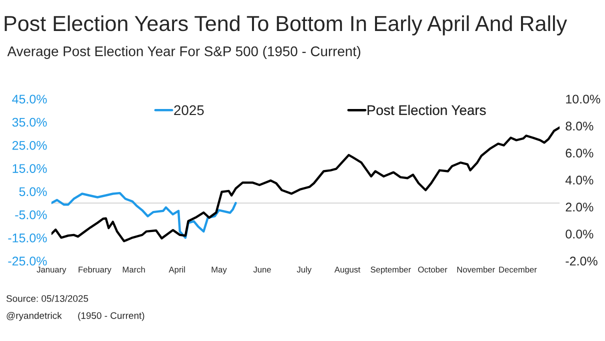  What do you see at coordinates (75, 316) in the screenshot?
I see `text: @ryandetrick (1950 - Current)` at bounding box center [75, 316].